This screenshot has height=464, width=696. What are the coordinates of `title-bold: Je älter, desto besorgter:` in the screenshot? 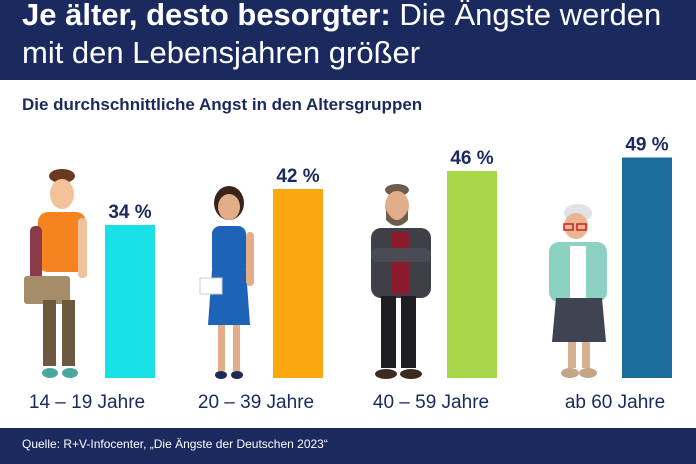 It's located at (206, 16).